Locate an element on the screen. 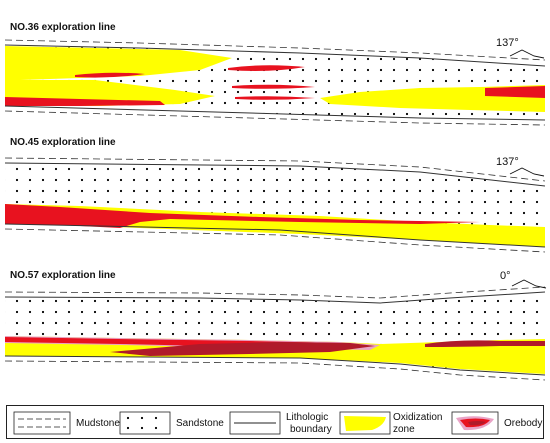  section-title-no57: NO.57 exploration line is located at coordinates (63, 275).